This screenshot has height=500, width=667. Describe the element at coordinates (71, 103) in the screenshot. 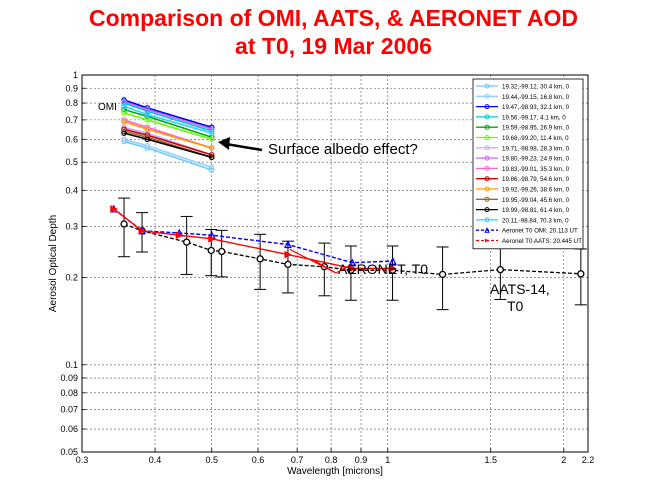

I see `y-tick-label: 0.8` at that location.